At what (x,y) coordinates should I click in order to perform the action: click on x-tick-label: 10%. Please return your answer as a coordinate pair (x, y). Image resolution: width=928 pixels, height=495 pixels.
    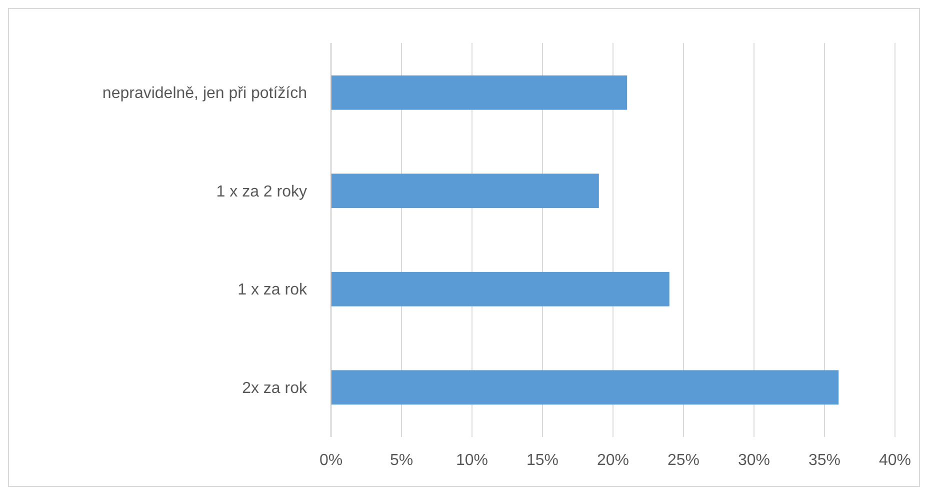
    Looking at the image, I should click on (472, 460).